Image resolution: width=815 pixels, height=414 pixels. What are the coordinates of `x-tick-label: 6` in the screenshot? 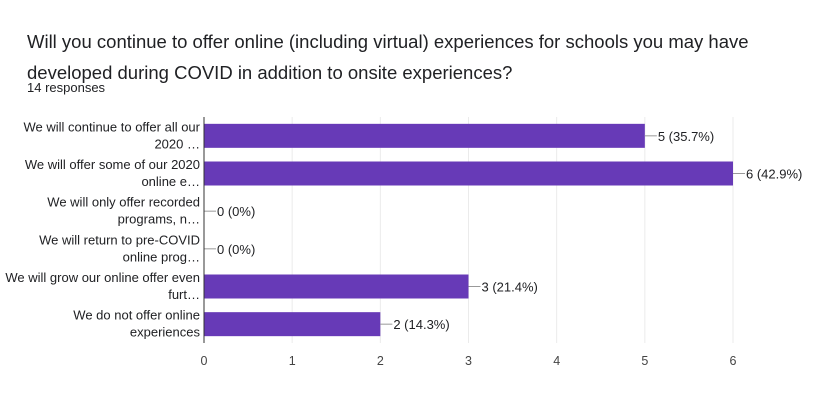 It's located at (733, 361).